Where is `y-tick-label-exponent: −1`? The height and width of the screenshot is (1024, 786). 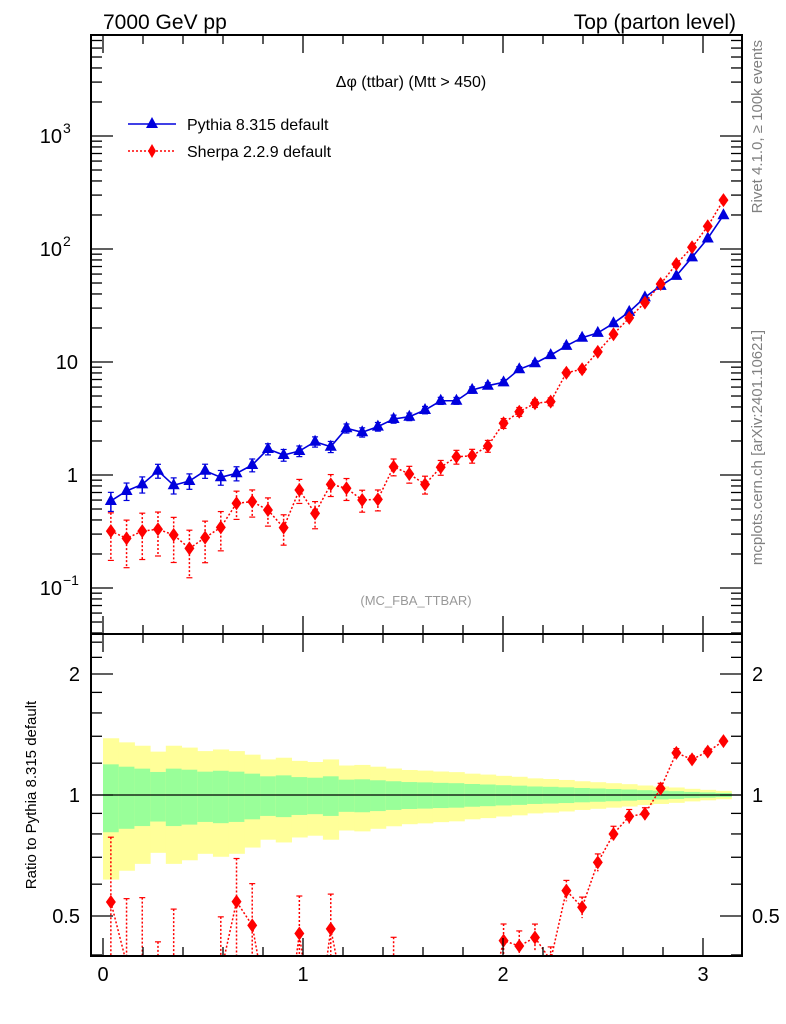
y-tick-label-exponent: −1 is located at coordinates (71, 580).